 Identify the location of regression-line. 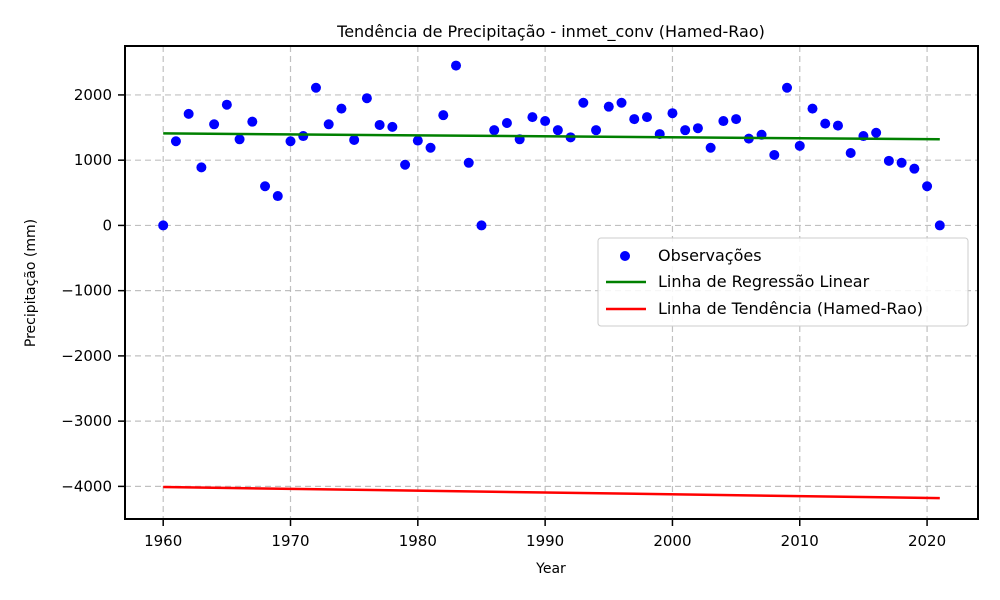
(551, 136).